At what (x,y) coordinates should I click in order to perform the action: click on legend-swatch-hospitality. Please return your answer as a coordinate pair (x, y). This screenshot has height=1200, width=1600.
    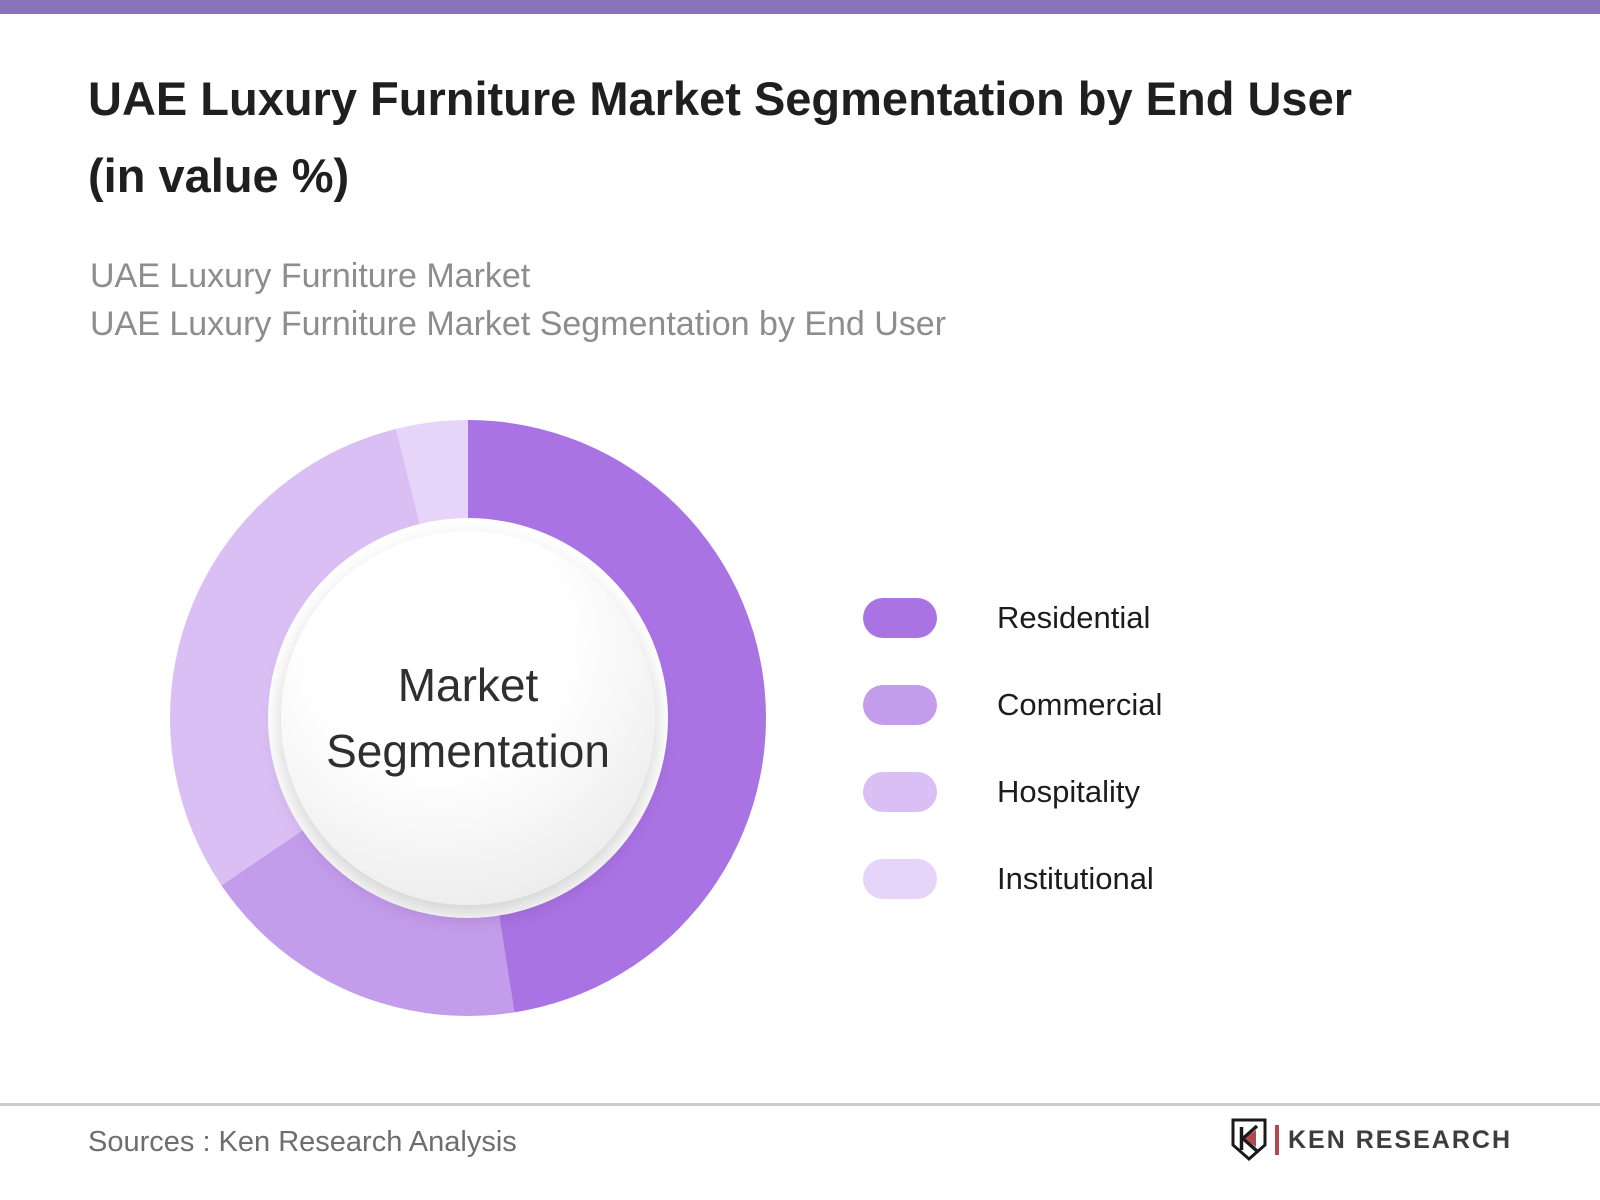
    Looking at the image, I should click on (900, 792).